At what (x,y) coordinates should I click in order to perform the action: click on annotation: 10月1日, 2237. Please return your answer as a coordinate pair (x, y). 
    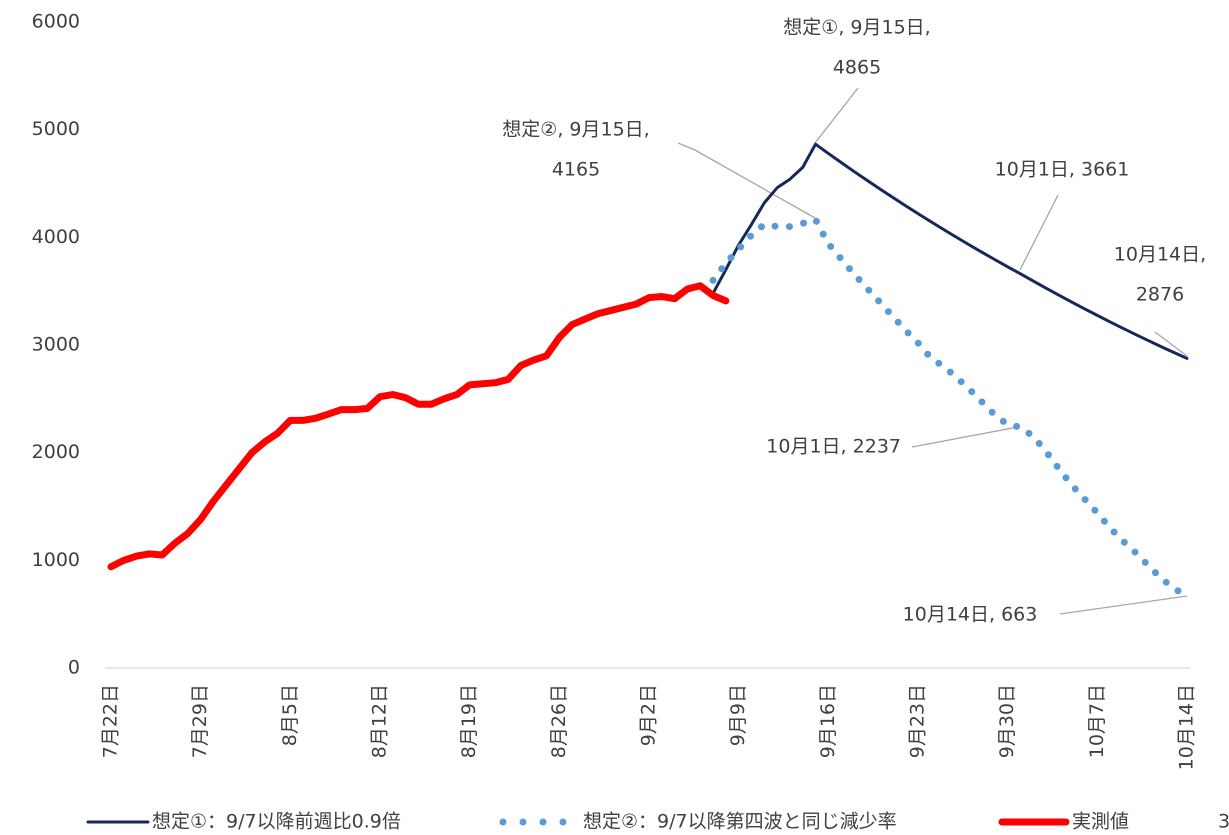
    Looking at the image, I should click on (833, 447).